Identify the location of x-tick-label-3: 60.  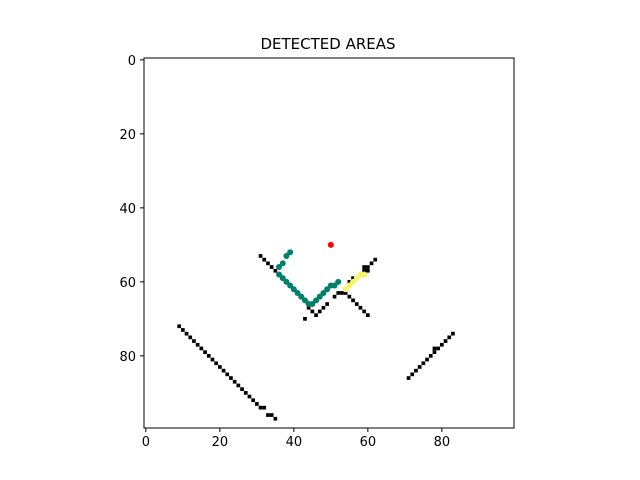
(368, 442).